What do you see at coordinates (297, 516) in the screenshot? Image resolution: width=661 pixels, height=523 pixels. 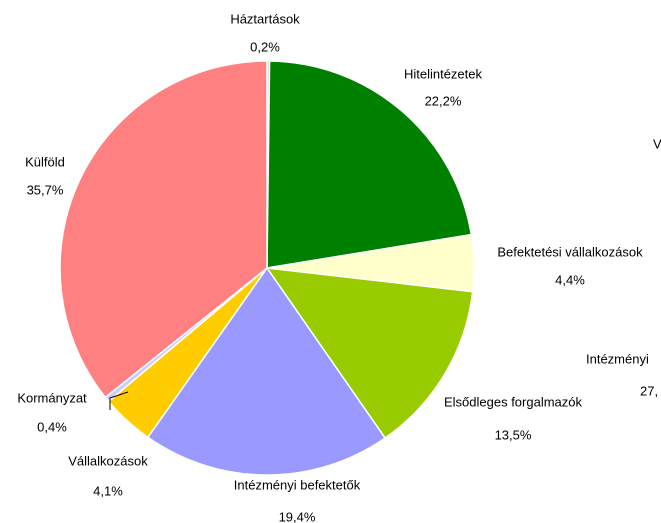 I see `value-label: 19,4%` at bounding box center [297, 516].